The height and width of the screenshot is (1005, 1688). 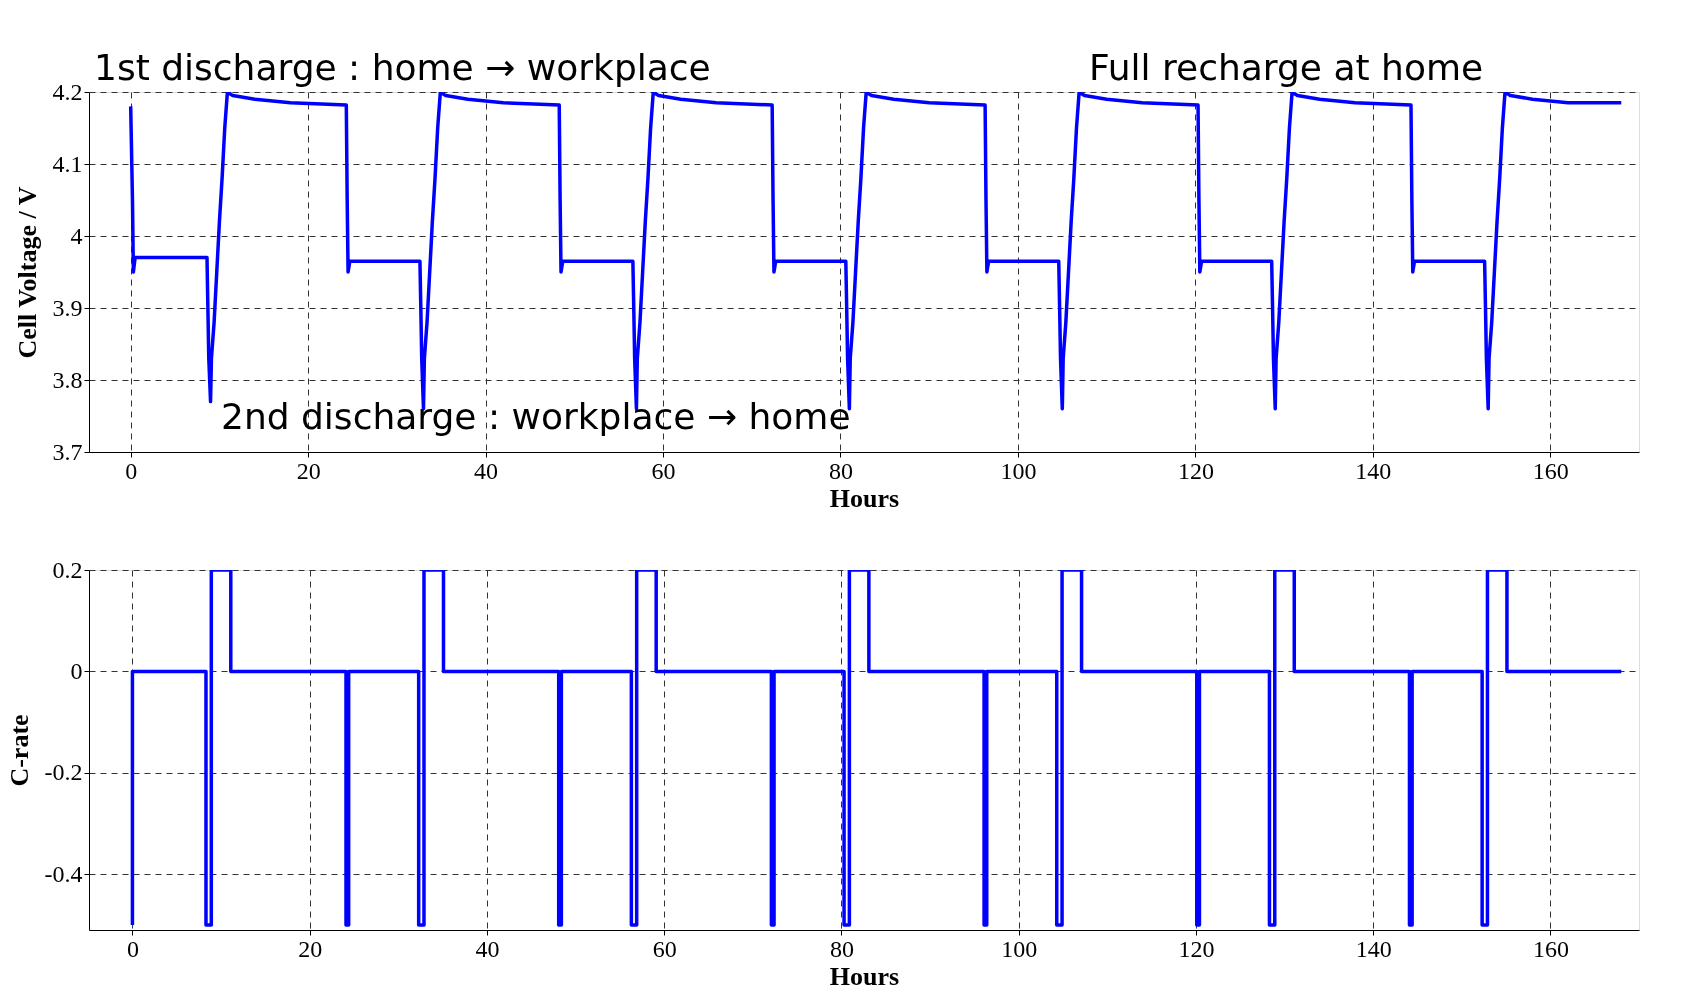 I want to click on y-tick-label: -0.2, so click(x=63, y=772).